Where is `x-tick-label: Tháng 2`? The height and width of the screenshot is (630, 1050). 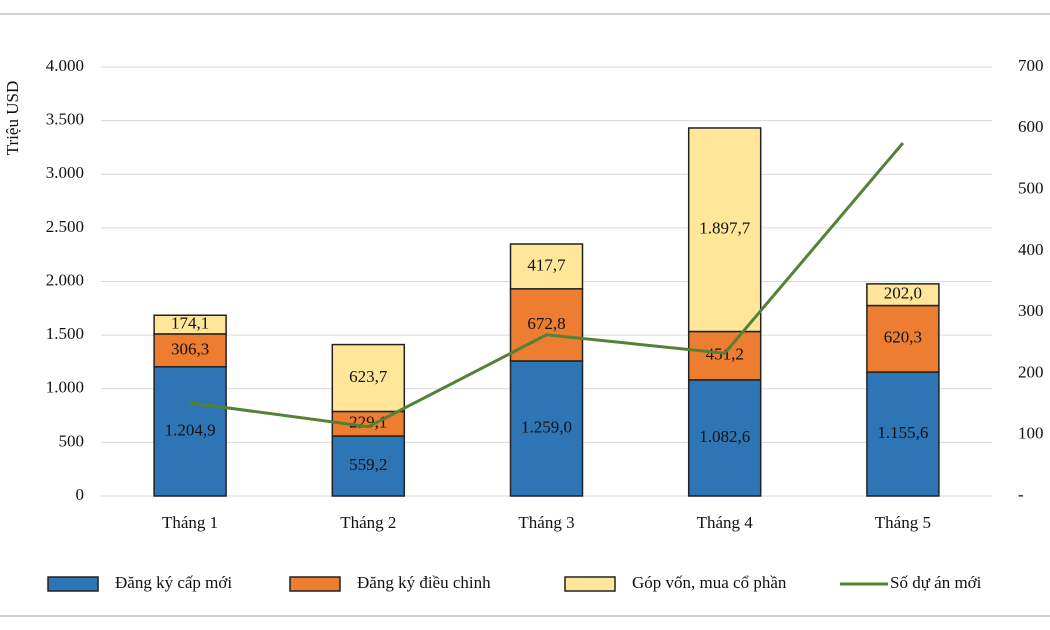
x-tick-label: Tháng 2 is located at coordinates (368, 522).